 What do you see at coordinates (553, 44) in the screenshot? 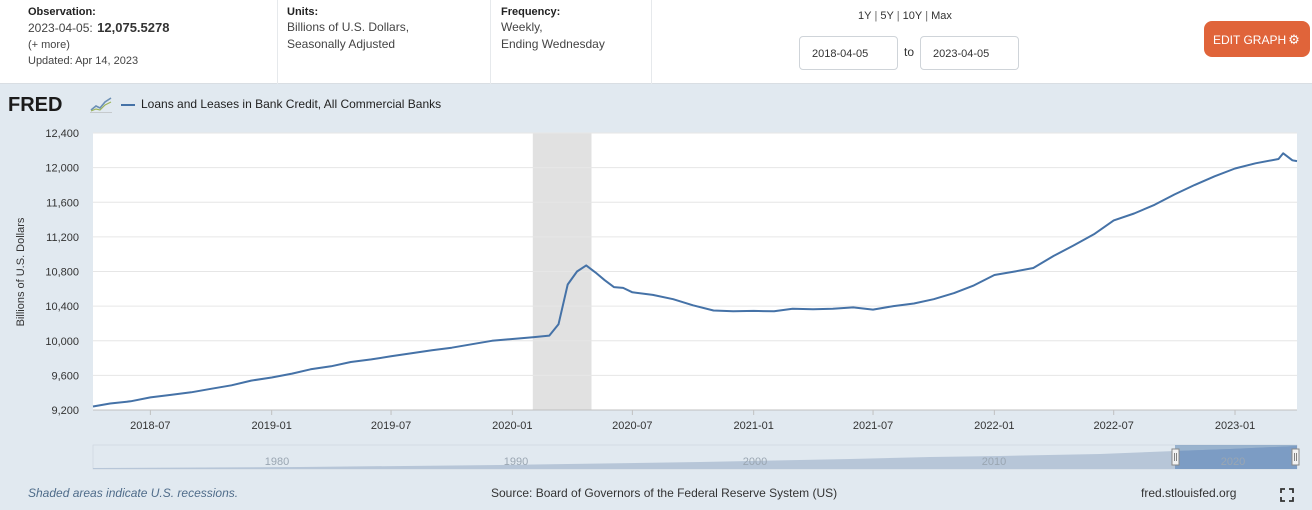
I see `frequency-line2: Ending Wednesday` at bounding box center [553, 44].